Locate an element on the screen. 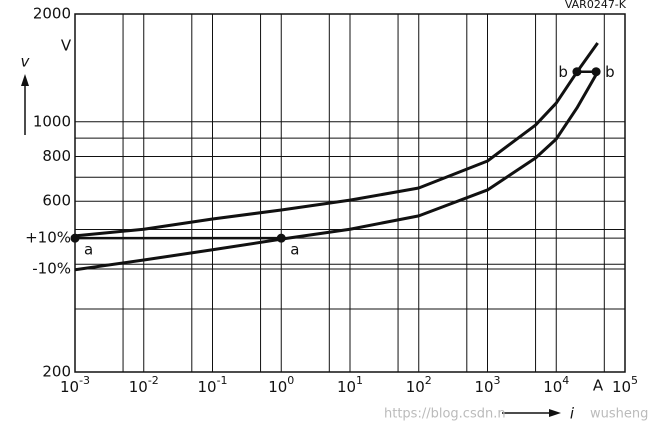 Image resolution: width=656 pixels, height=434 pixels. tick-exponent: -3 is located at coordinates (84, 380).